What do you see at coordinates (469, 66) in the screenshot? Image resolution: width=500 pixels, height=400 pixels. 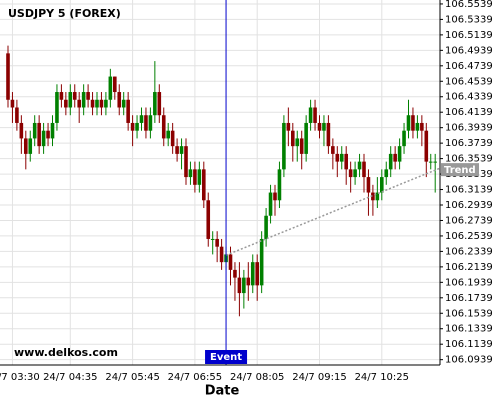 I see `y-tick-label: 106.4739` at bounding box center [469, 66].